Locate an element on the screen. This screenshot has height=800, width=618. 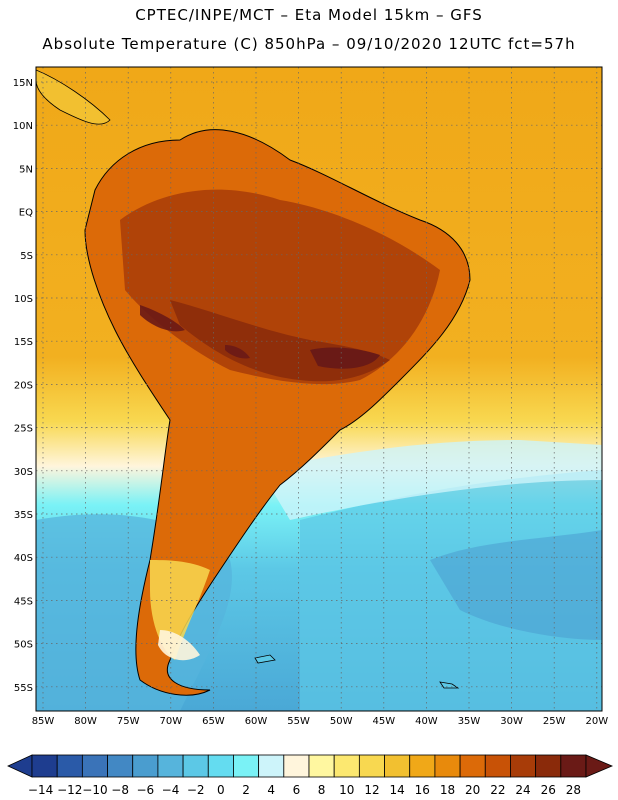
colorbar-min-arrow is located at coordinates (20, 766).